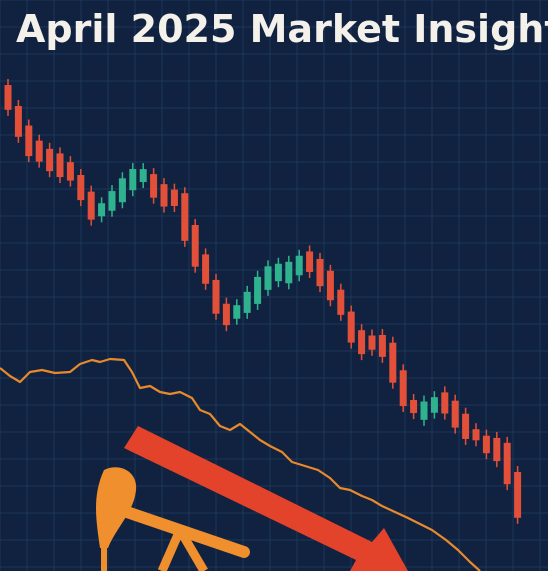  What do you see at coordinates (266, 498) in the screenshot?
I see `red-down-arrow` at bounding box center [266, 498].